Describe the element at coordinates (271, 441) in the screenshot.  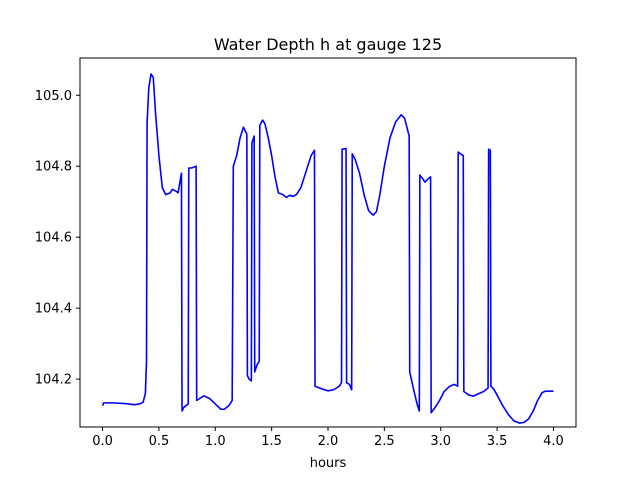
I see `x-tick-label: 1.5` at that location.